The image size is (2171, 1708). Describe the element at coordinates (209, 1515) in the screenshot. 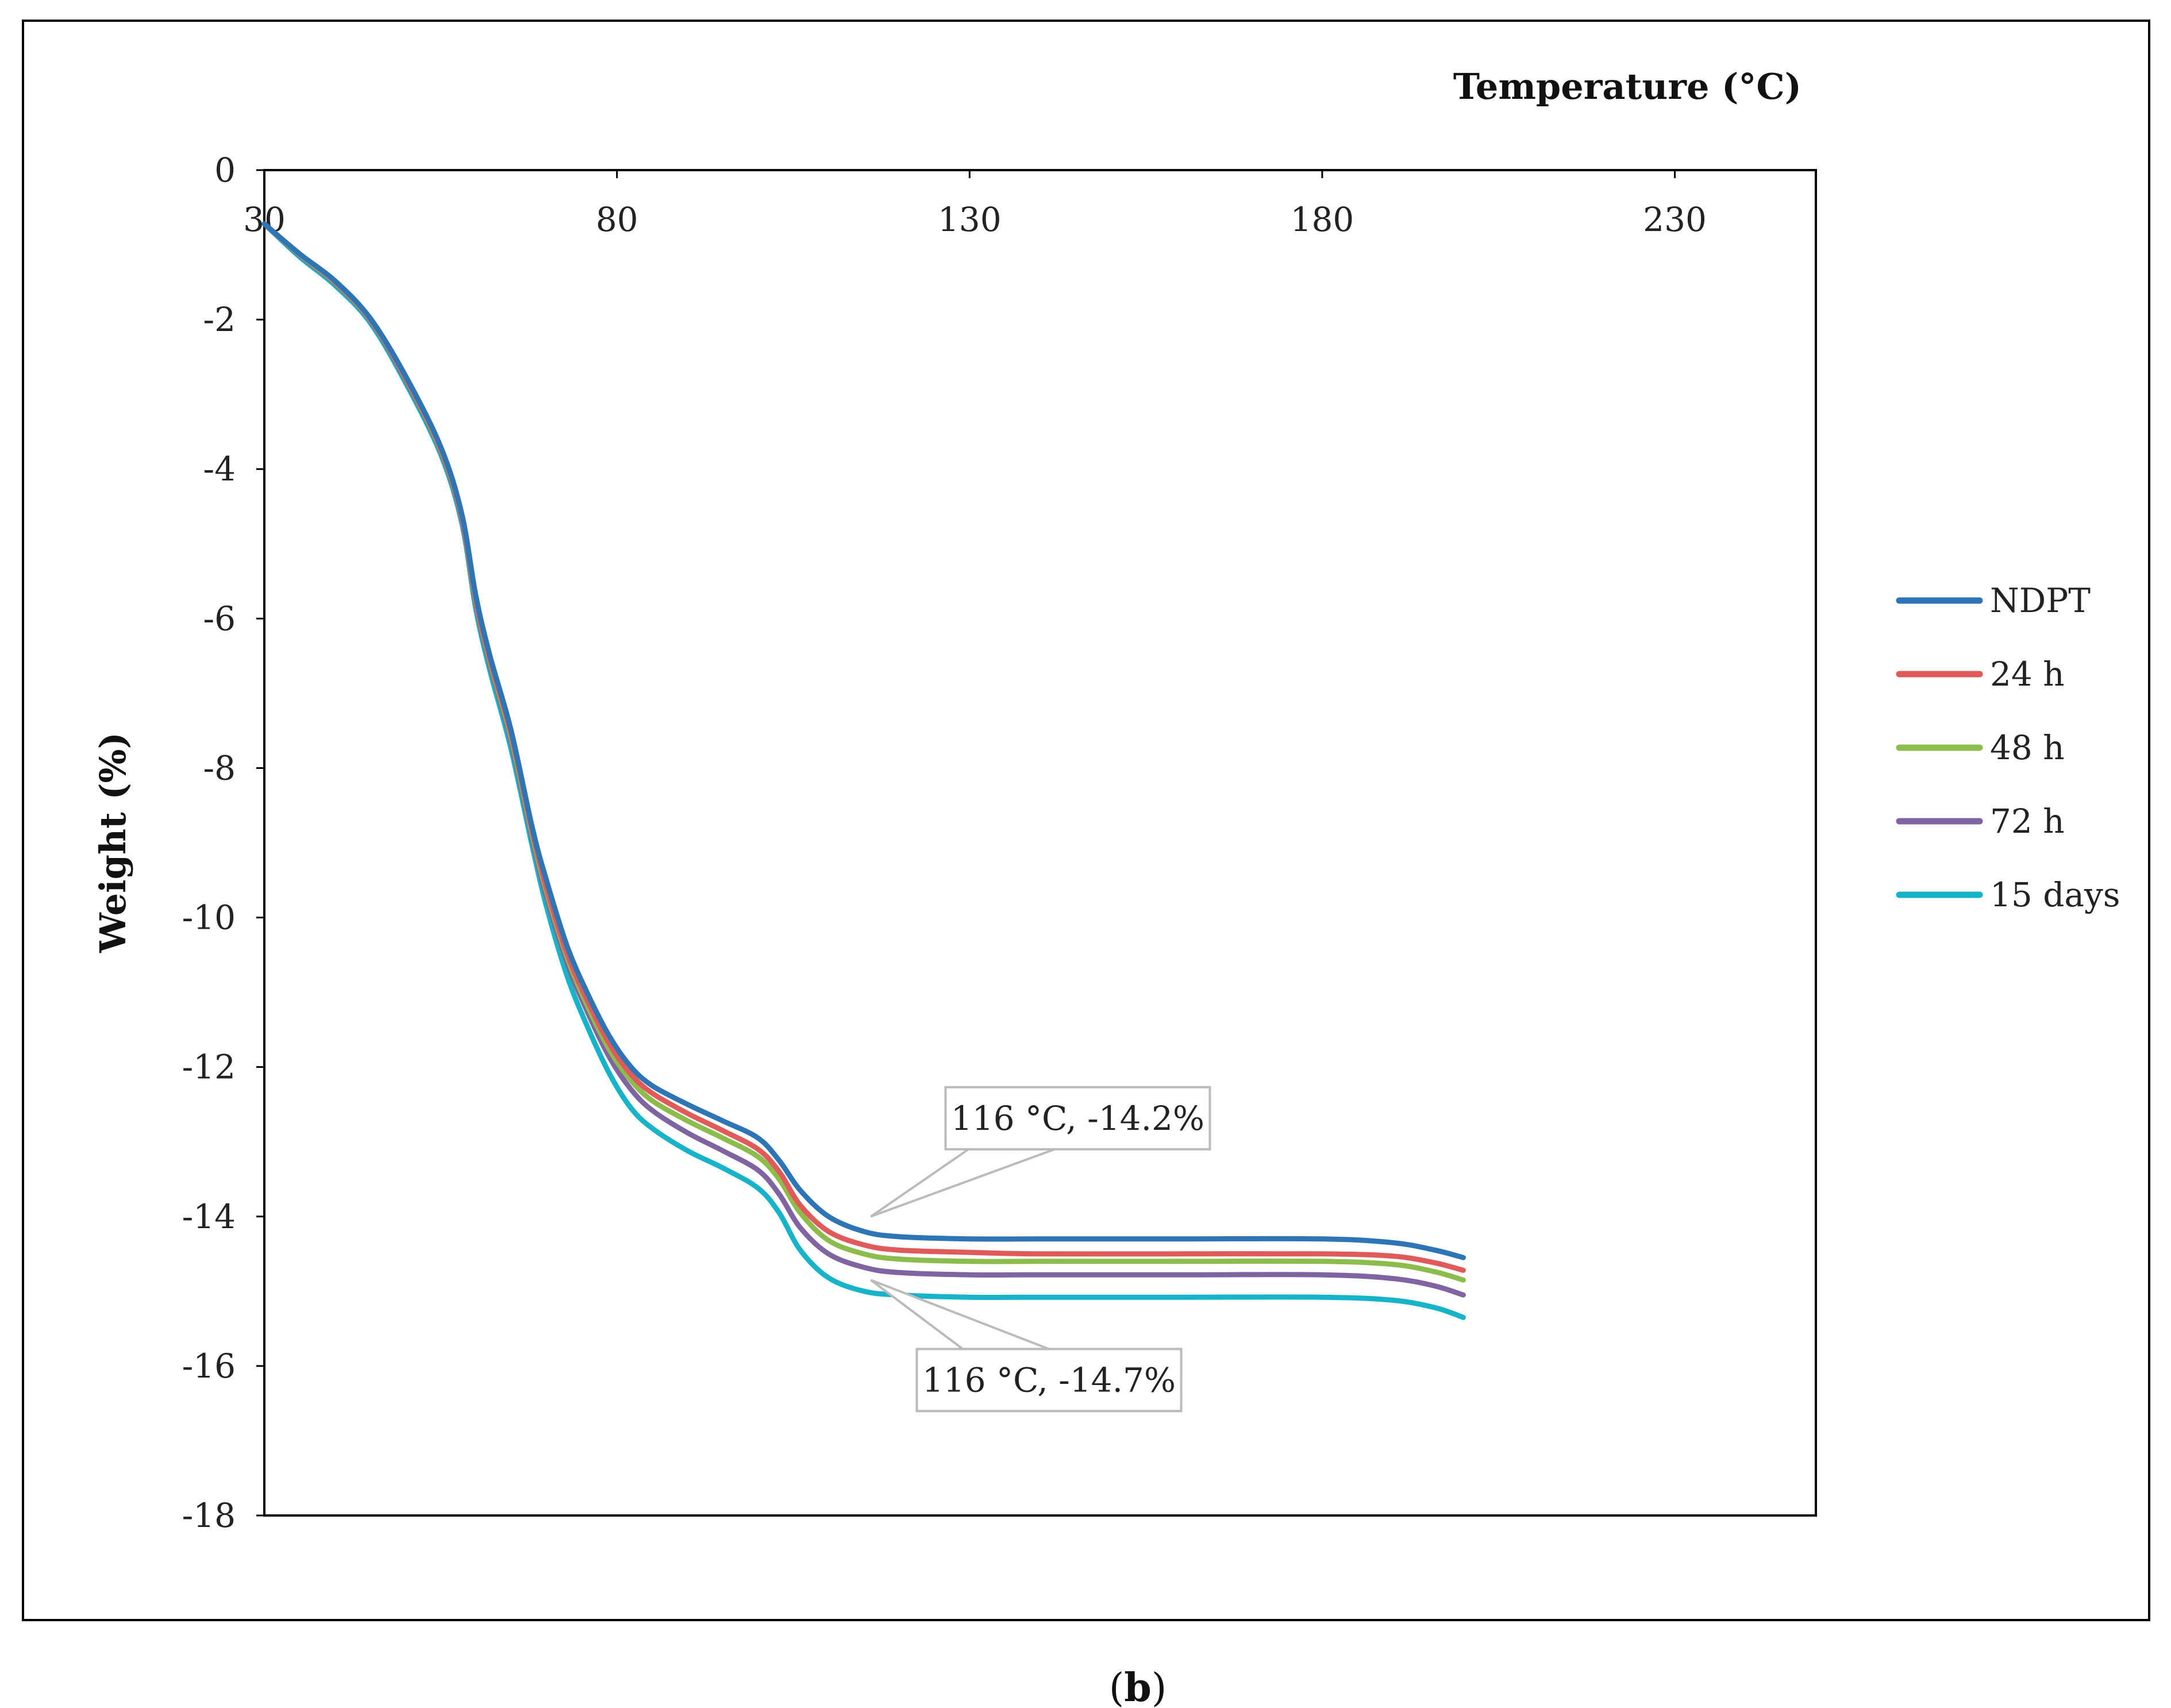

I see `y-tick-label: -18` at that location.